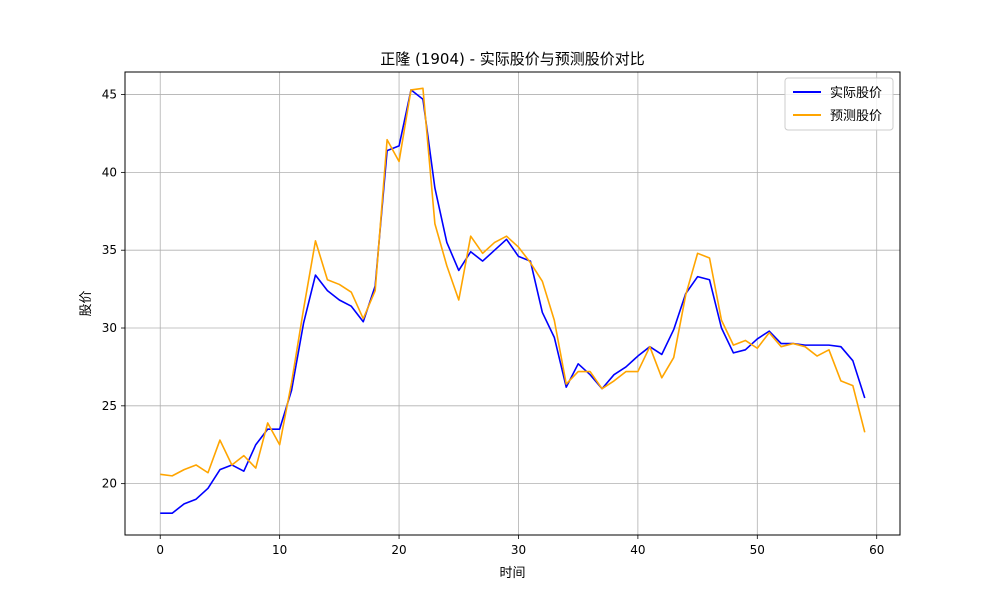 The height and width of the screenshot is (600, 1000). What do you see at coordinates (113, 289) in the screenshot?
I see `y-axis: 20 25 30 35 40 45` at bounding box center [113, 289].